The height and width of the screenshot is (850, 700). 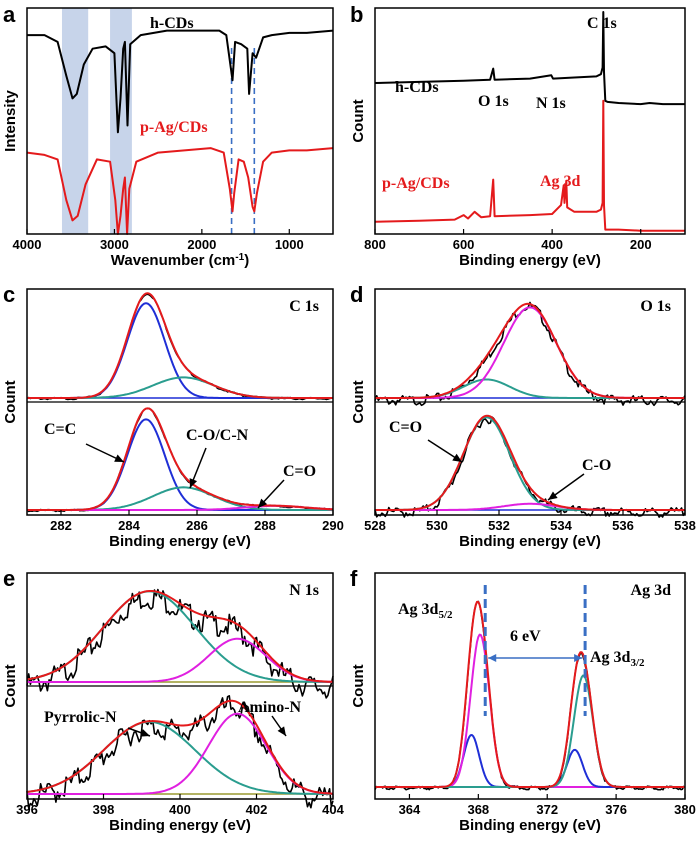 I want to click on panel-f-xtick-label: 368, so click(x=478, y=809).